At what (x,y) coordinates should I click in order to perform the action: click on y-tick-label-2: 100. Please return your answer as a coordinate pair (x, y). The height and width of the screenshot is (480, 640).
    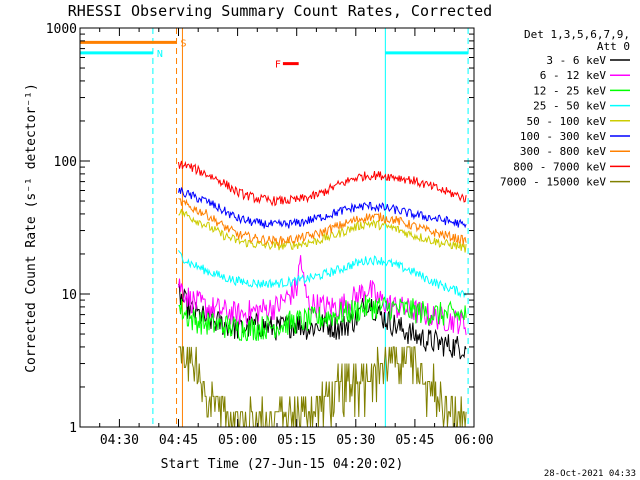
    Looking at the image, I should click on (65, 162).